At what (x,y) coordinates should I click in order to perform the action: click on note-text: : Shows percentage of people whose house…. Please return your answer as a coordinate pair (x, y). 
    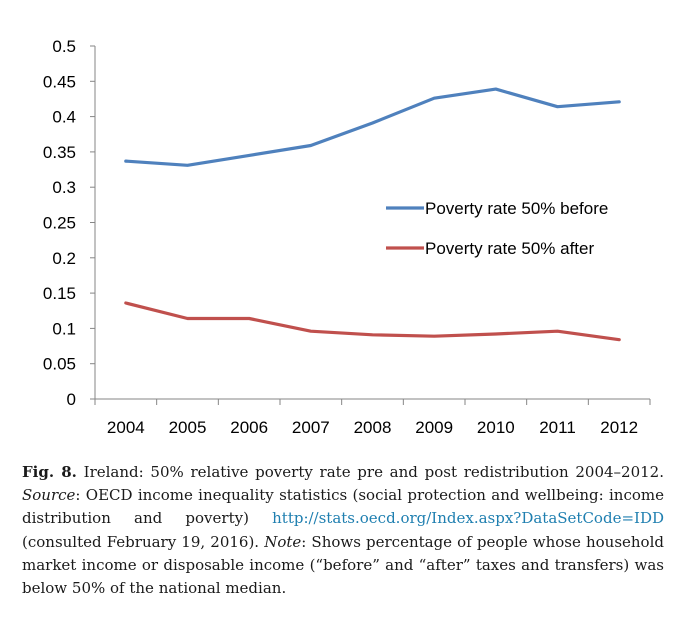
    Looking at the image, I should click on (343, 565).